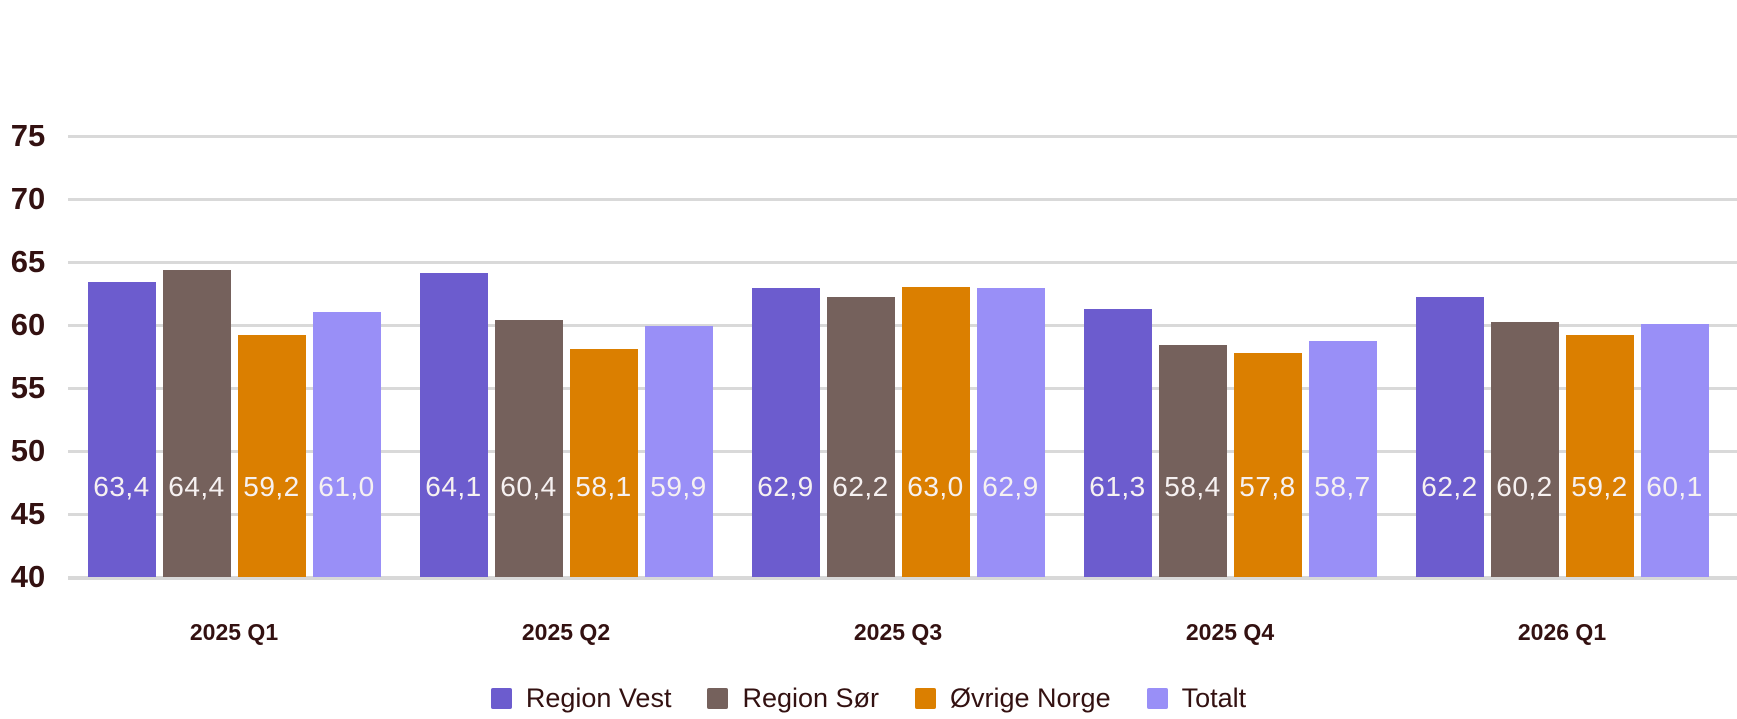 The height and width of the screenshot is (719, 1737). Describe the element at coordinates (1674, 450) in the screenshot. I see `bar-totalt-2026-q1` at that location.